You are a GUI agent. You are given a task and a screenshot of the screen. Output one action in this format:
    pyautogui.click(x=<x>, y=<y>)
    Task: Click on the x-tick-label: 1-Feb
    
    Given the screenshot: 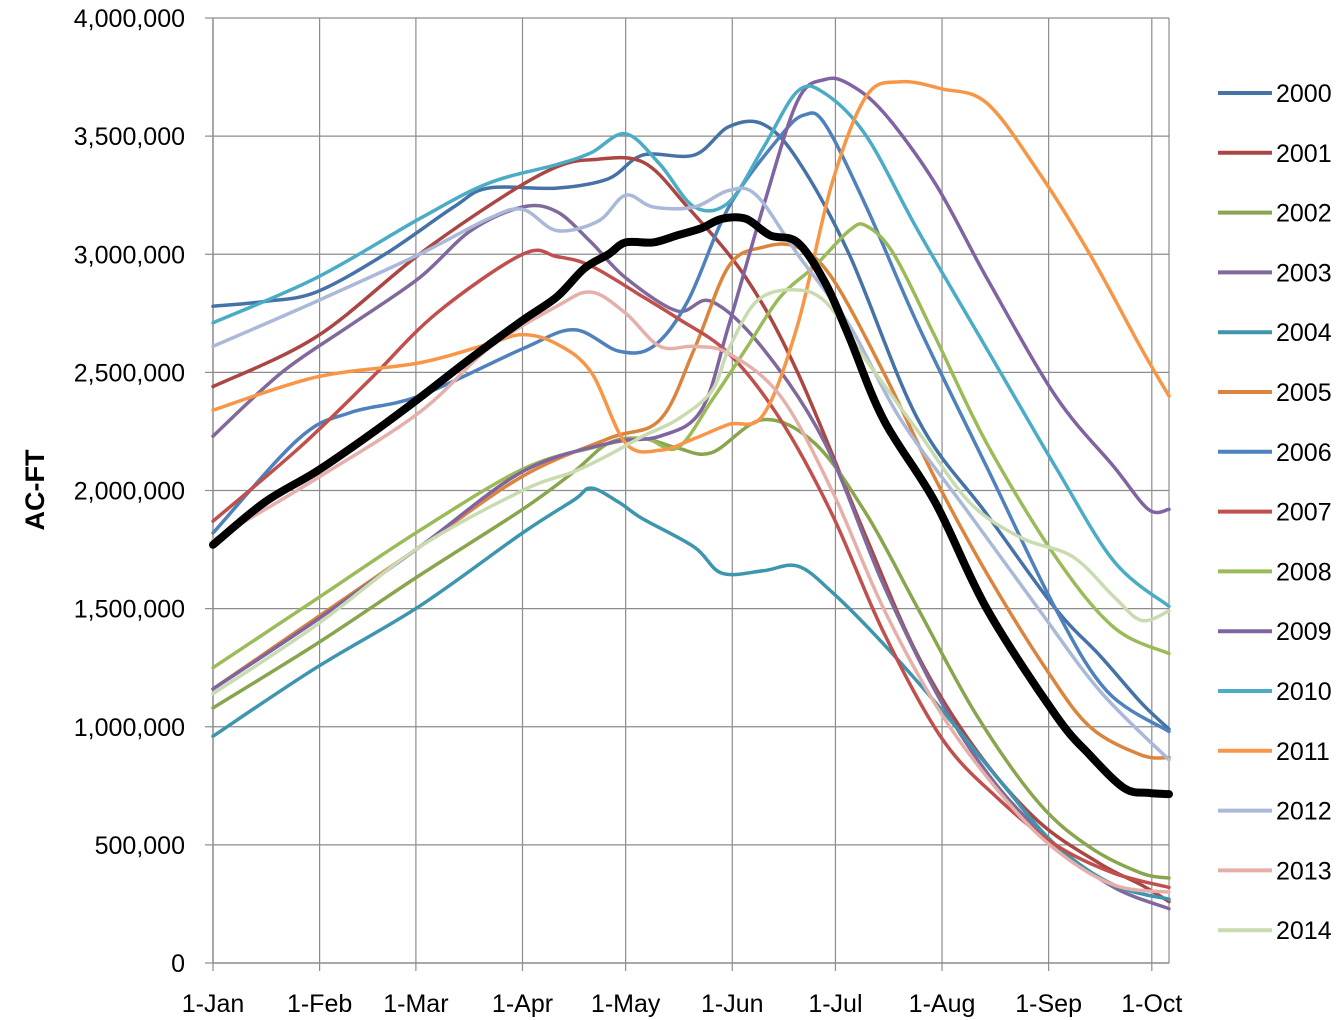 What is the action you would take?
    pyautogui.click(x=319, y=1004)
    